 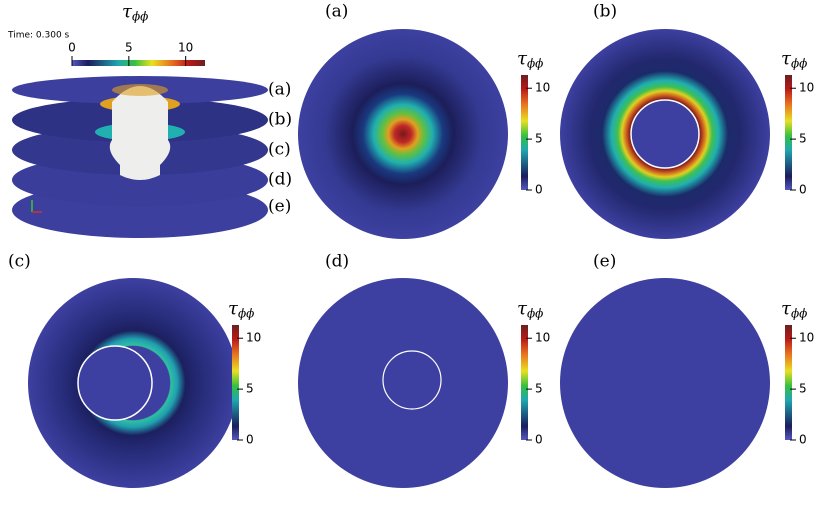 I want to click on panel-label: (c), so click(x=19, y=262).